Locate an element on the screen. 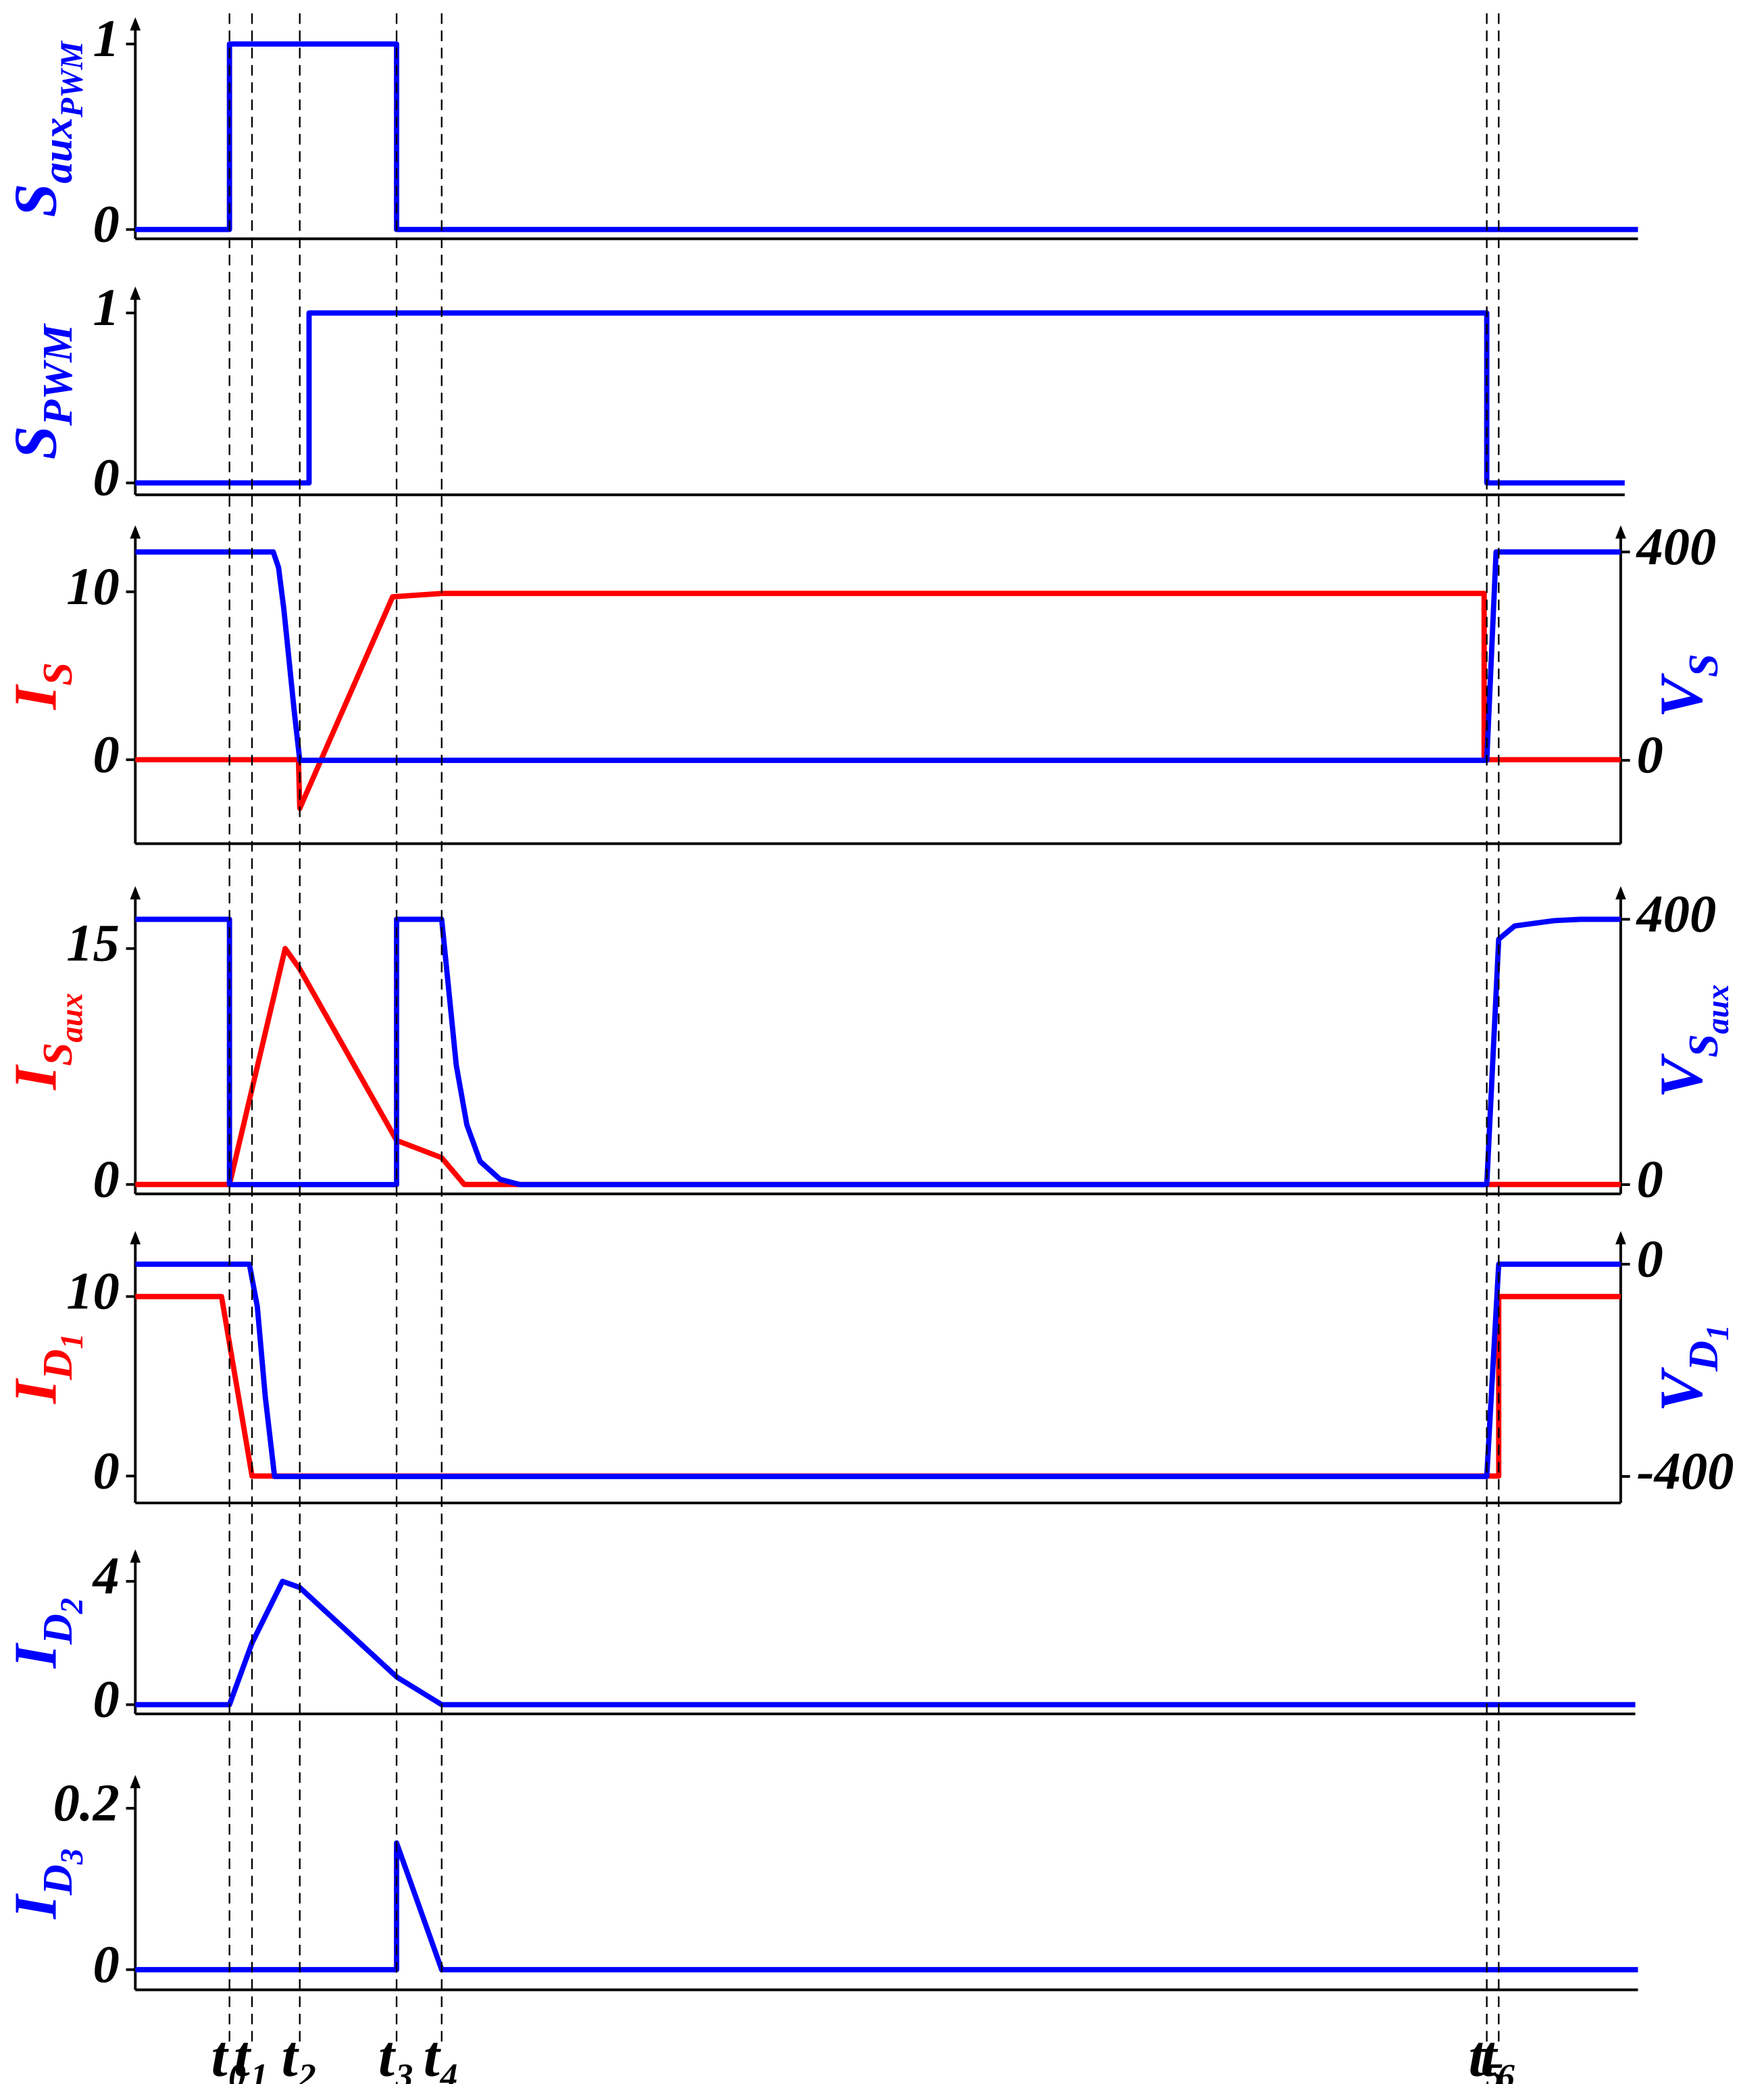  axis-label: ID1 is located at coordinates (46, 1368).